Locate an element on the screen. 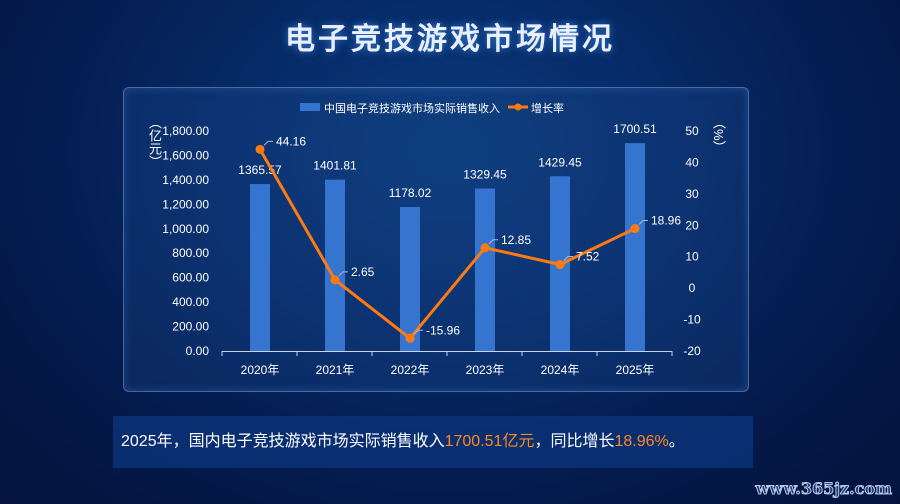 The width and height of the screenshot is (900, 504). y-left-tick-label: 200.00 is located at coordinates (190, 327).